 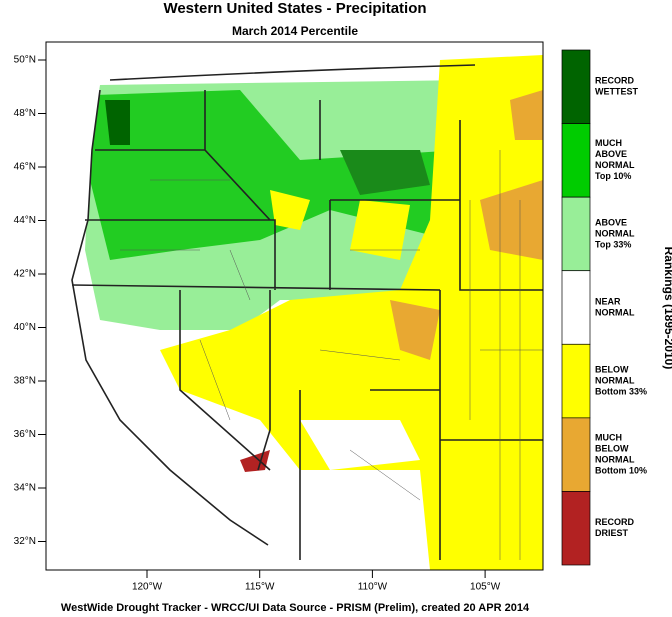 I want to click on lat-label: 36°N, so click(x=25, y=434).